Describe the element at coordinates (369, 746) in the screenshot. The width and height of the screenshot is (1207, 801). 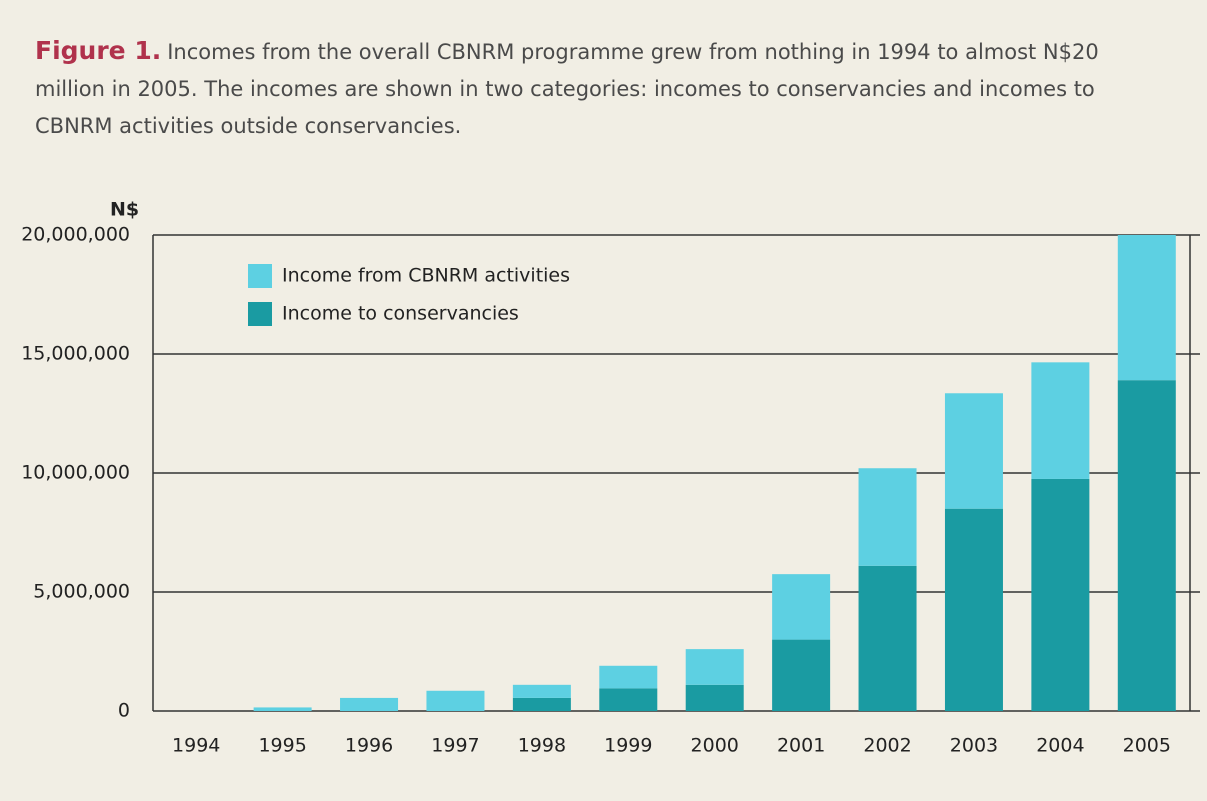
I see `x-tick-label: 1996` at that location.